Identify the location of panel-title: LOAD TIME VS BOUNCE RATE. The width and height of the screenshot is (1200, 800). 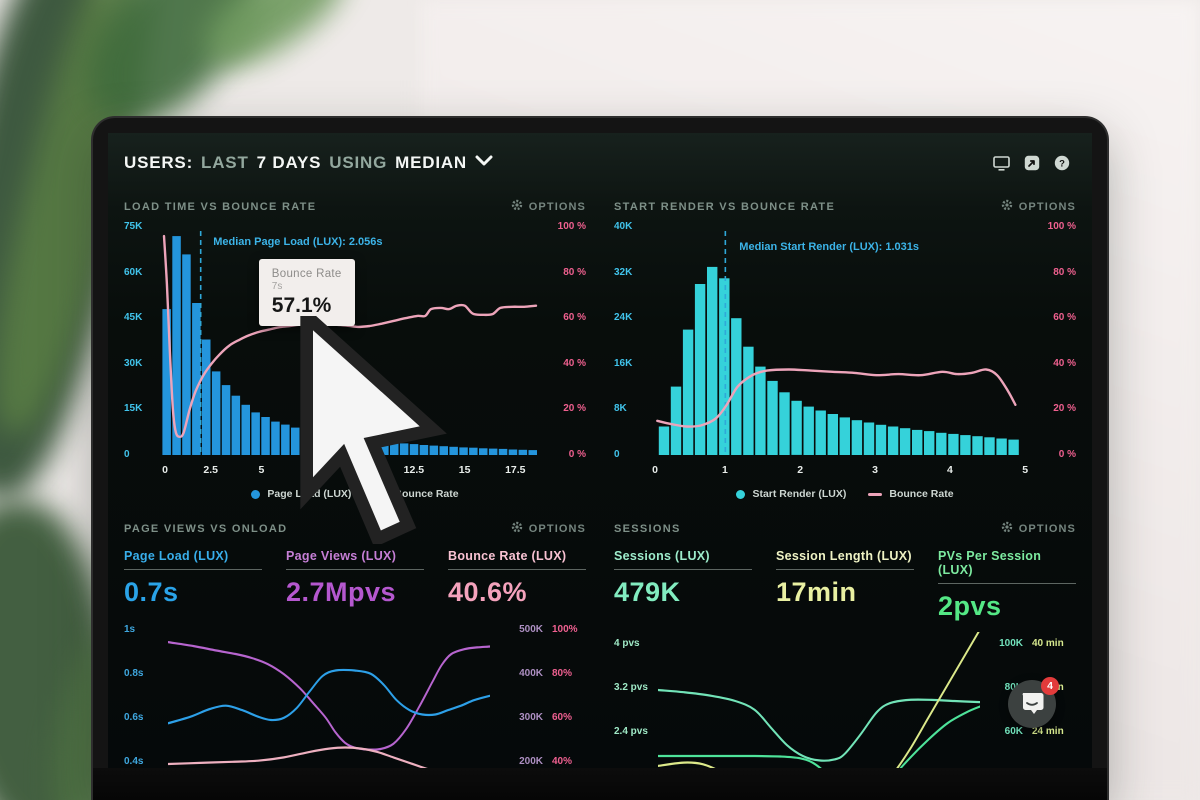
(220, 207).